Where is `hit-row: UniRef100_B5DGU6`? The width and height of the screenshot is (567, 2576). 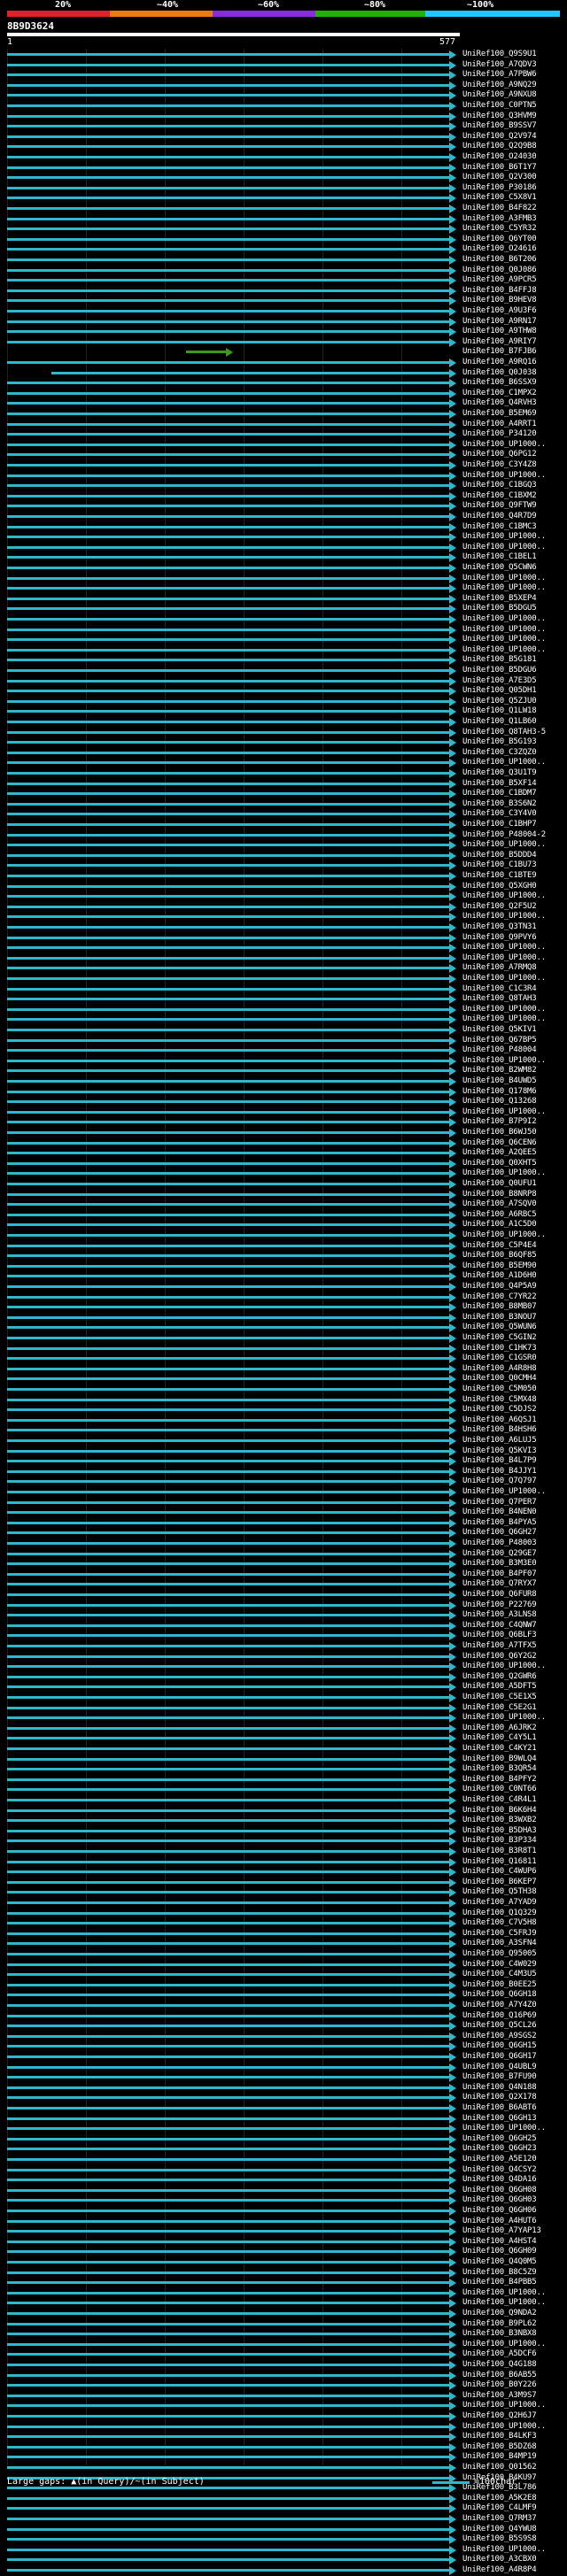
hit-row: UniRef100_B5DGU6 is located at coordinates (283, 671).